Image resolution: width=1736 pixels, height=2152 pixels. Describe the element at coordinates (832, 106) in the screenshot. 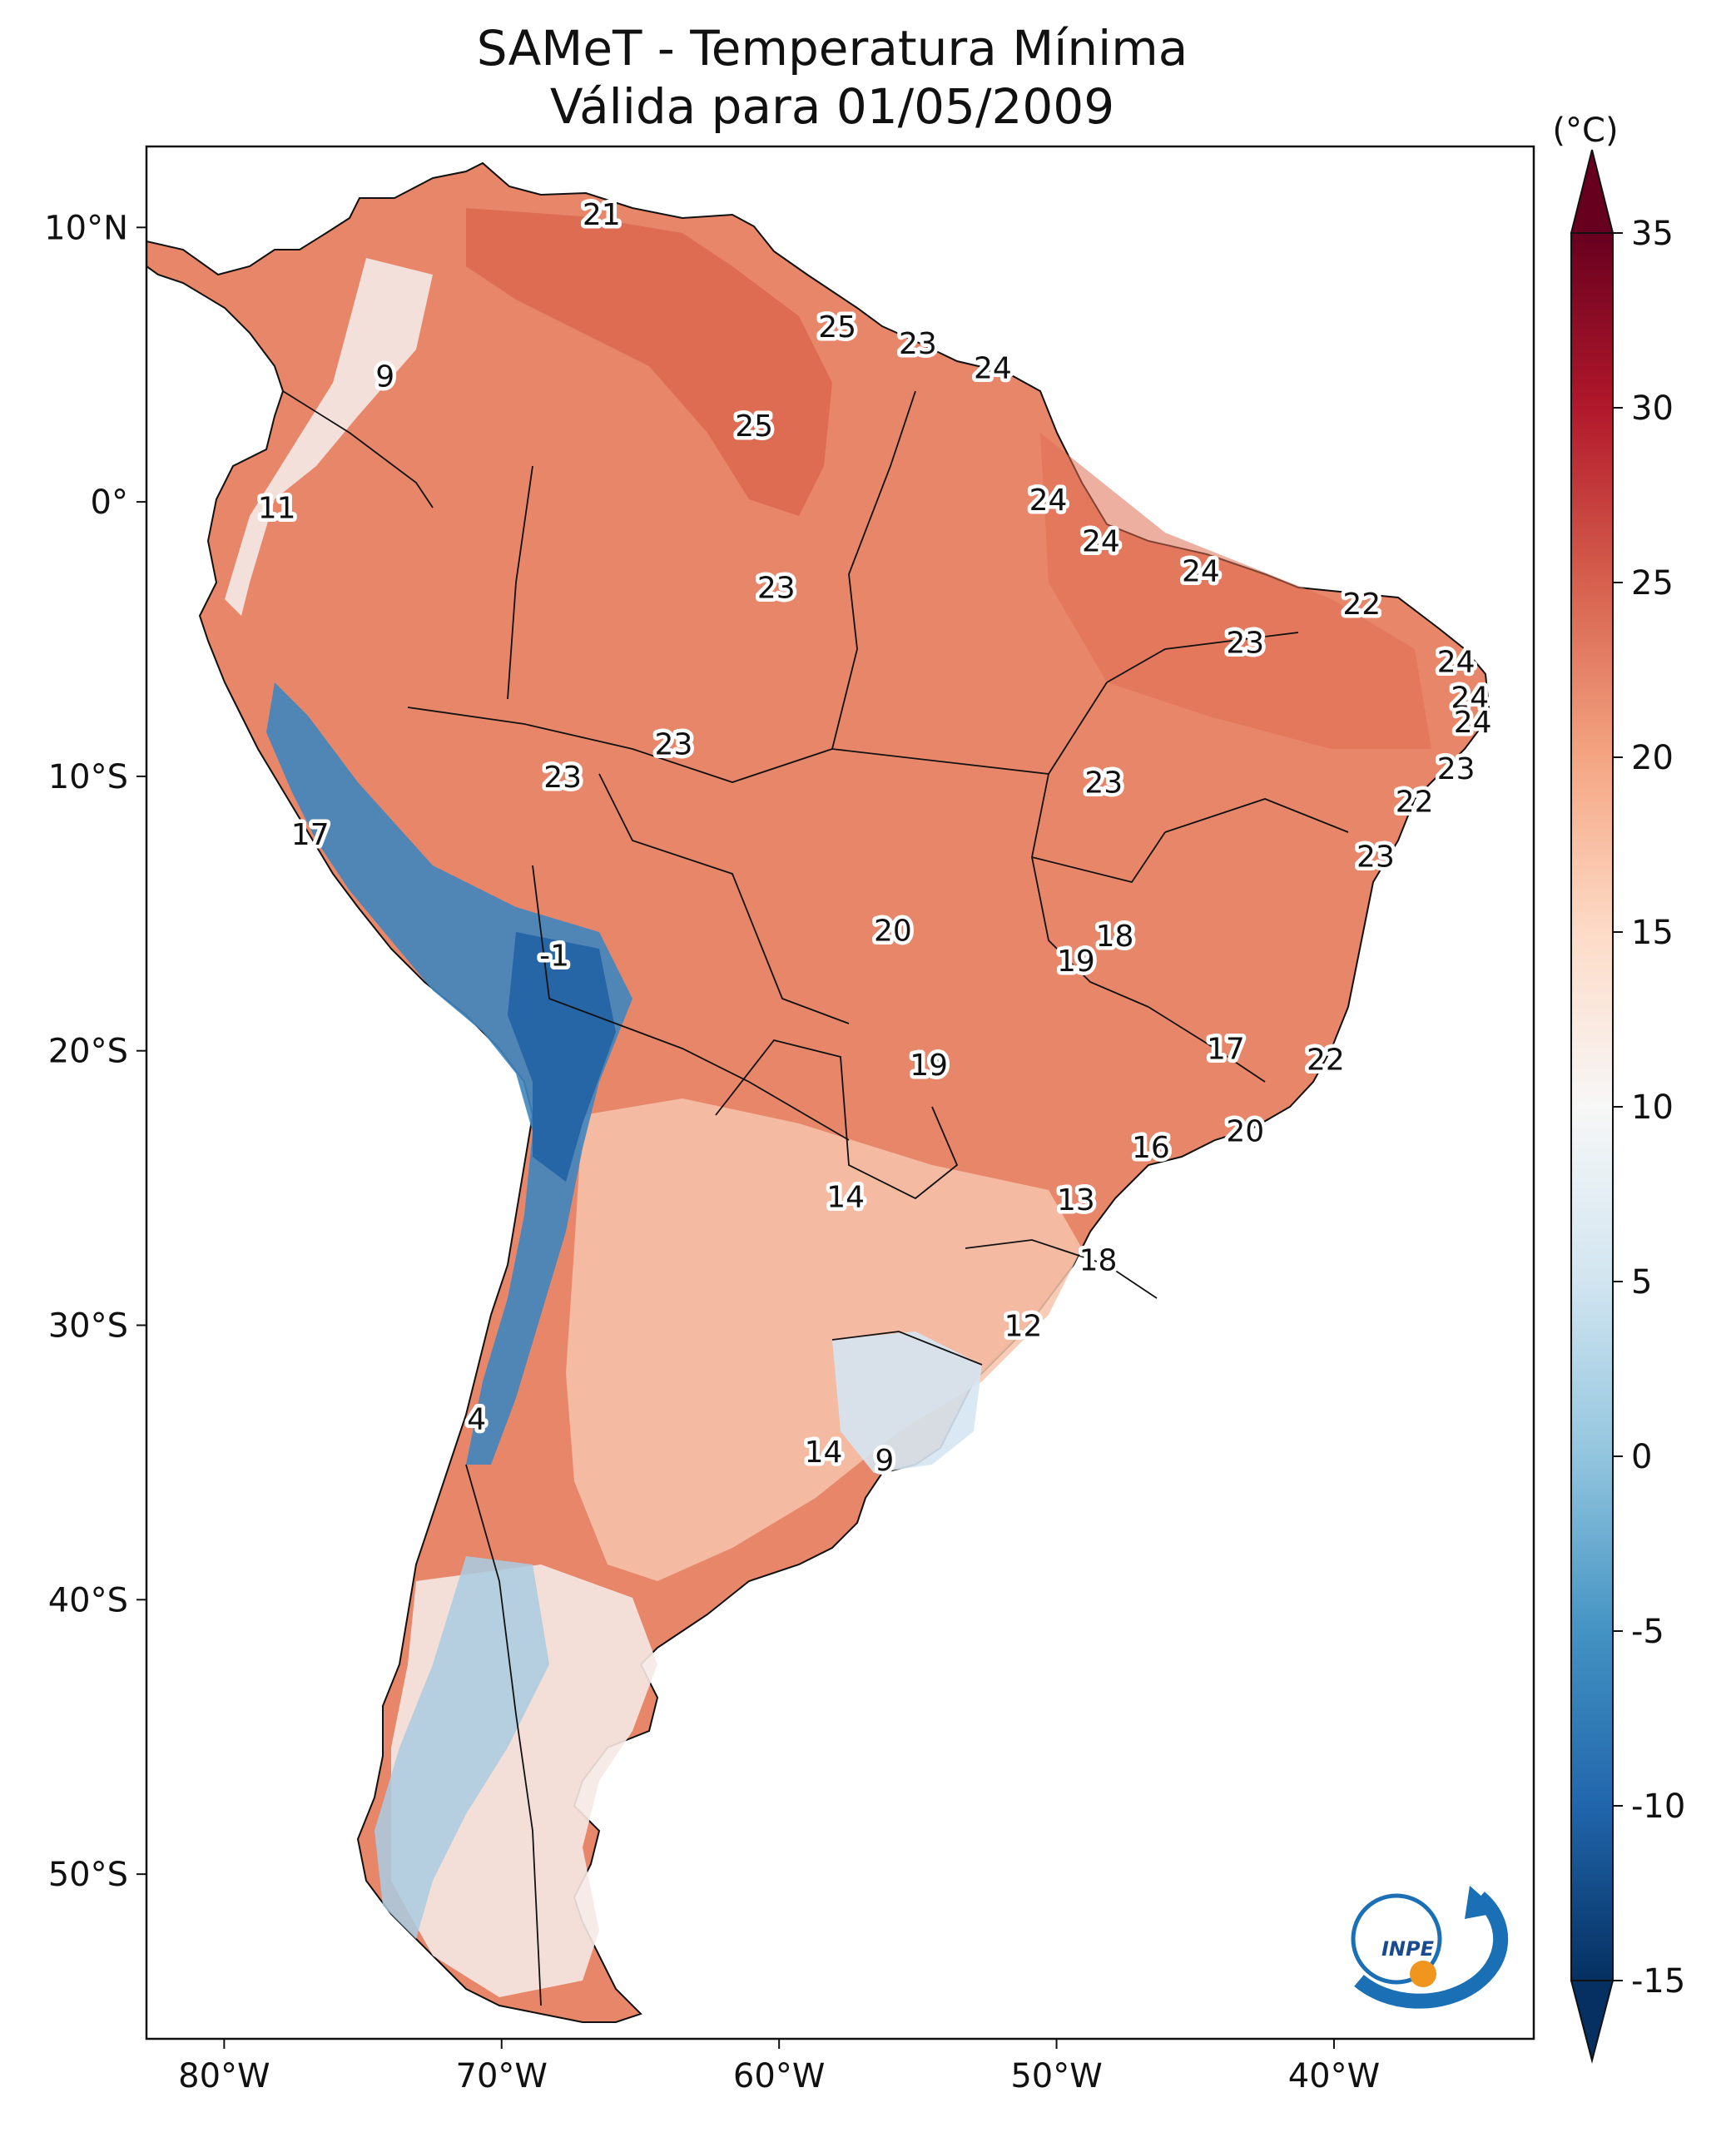

I see `chart-subtitle: Válida para 01/05/2009` at that location.